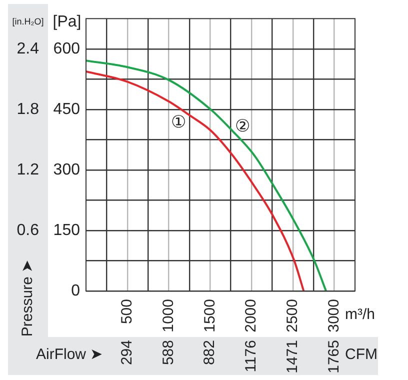 The image size is (408, 380). I want to click on x-axis-title: m³/h, so click(360, 315).